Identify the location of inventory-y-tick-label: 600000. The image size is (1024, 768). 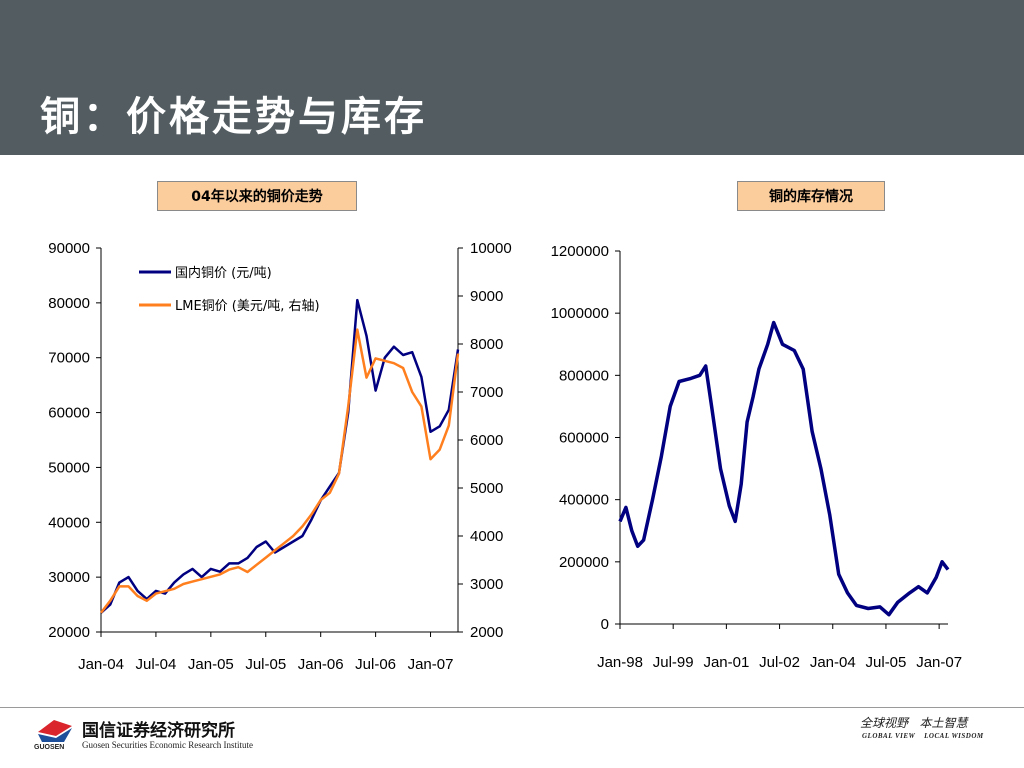
(584, 438).